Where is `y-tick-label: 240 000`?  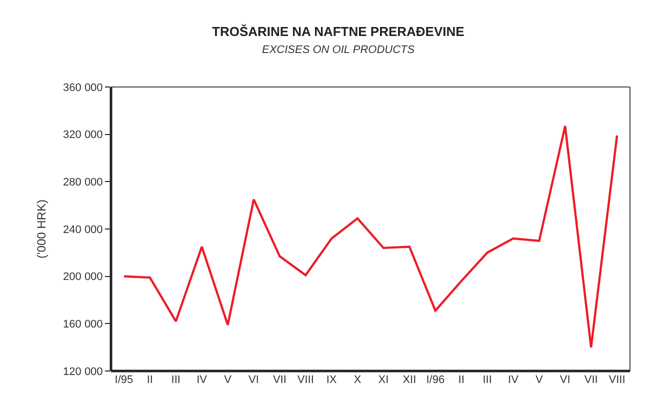
y-tick-label: 240 000 is located at coordinates (83, 230).